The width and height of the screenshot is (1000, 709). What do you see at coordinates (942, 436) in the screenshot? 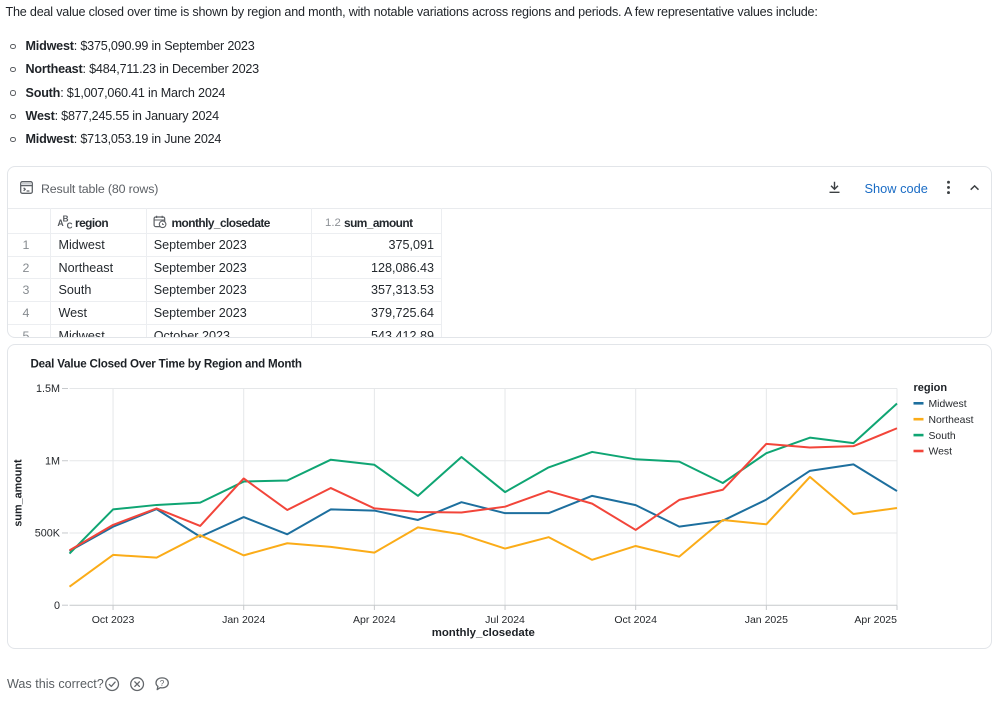
I see `svg-text: South` at bounding box center [942, 436].